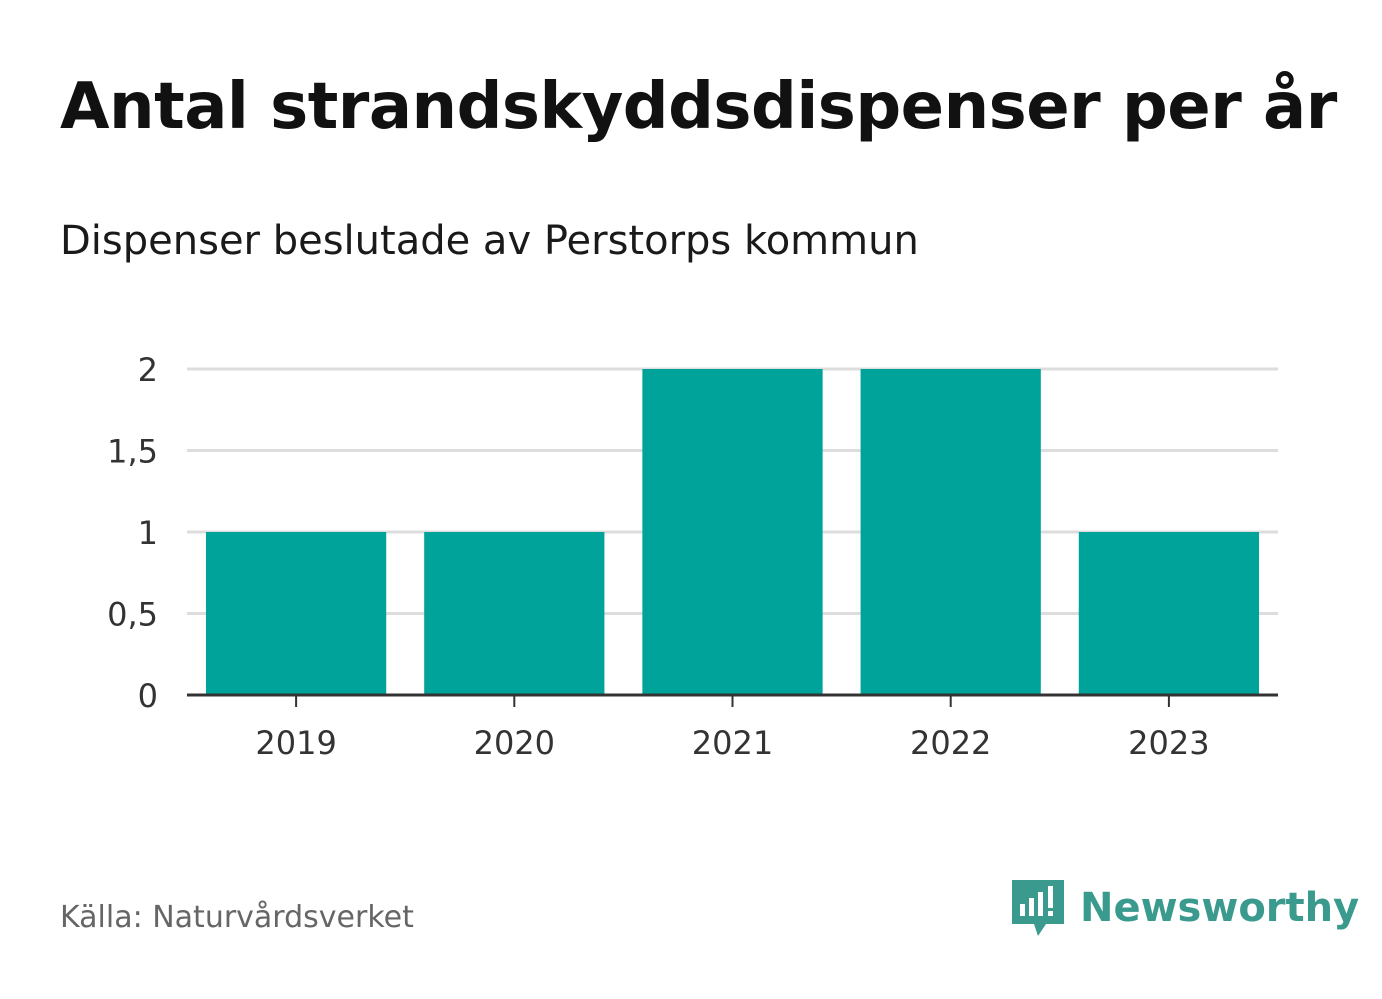  Describe the element at coordinates (132, 452) in the screenshot. I see `y-tick-label: 1,5` at that location.